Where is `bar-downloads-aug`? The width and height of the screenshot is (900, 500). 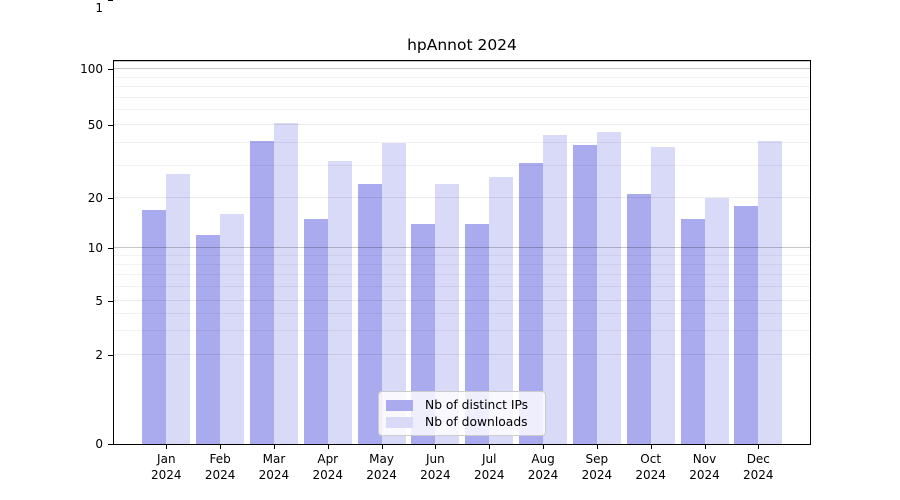
bar-downloads-aug is located at coordinates (555, 289).